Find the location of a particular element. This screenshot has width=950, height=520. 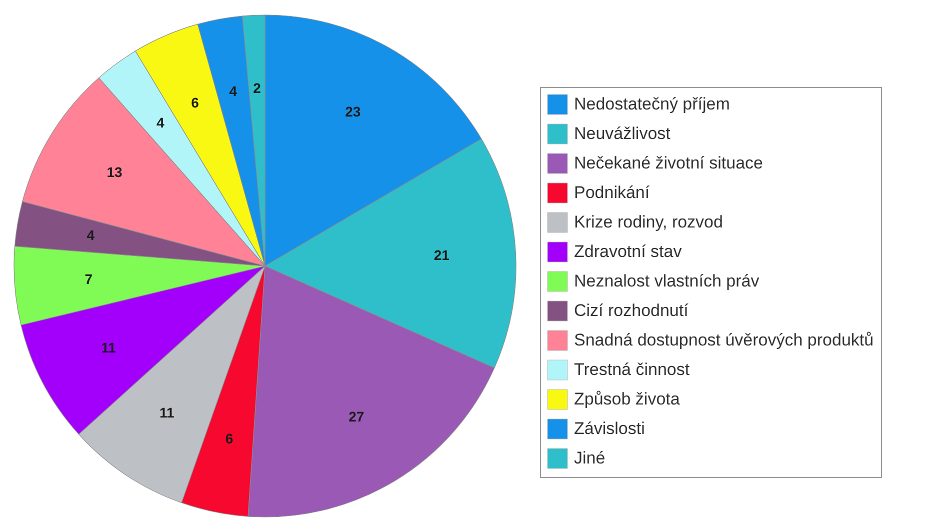

legend-label: Krize rodiny, rozvod is located at coordinates (648, 222).